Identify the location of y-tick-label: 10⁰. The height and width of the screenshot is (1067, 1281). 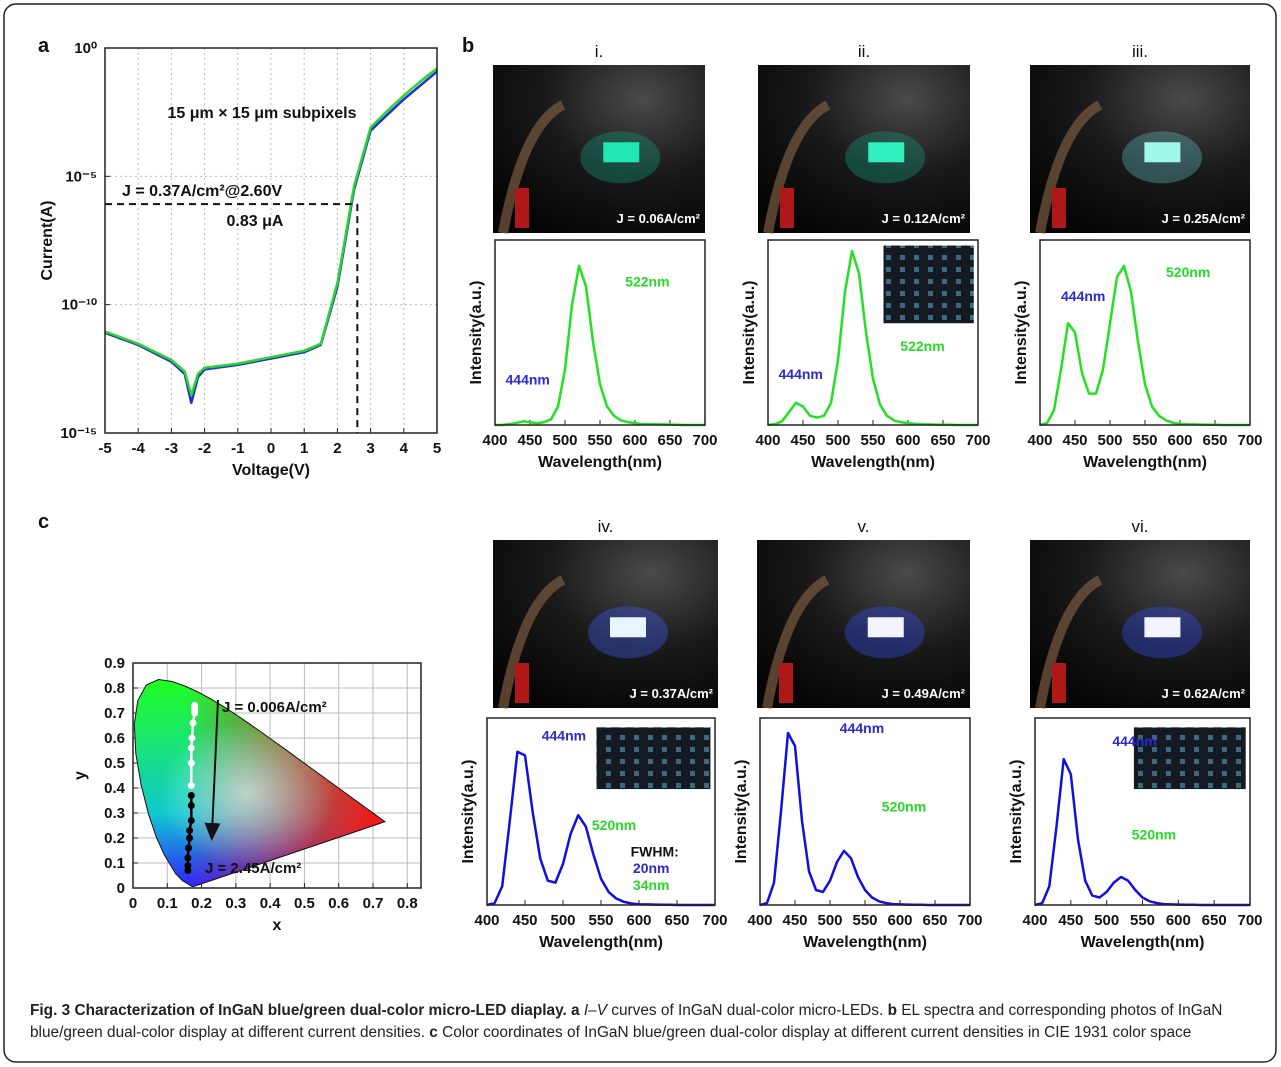
(85, 48).